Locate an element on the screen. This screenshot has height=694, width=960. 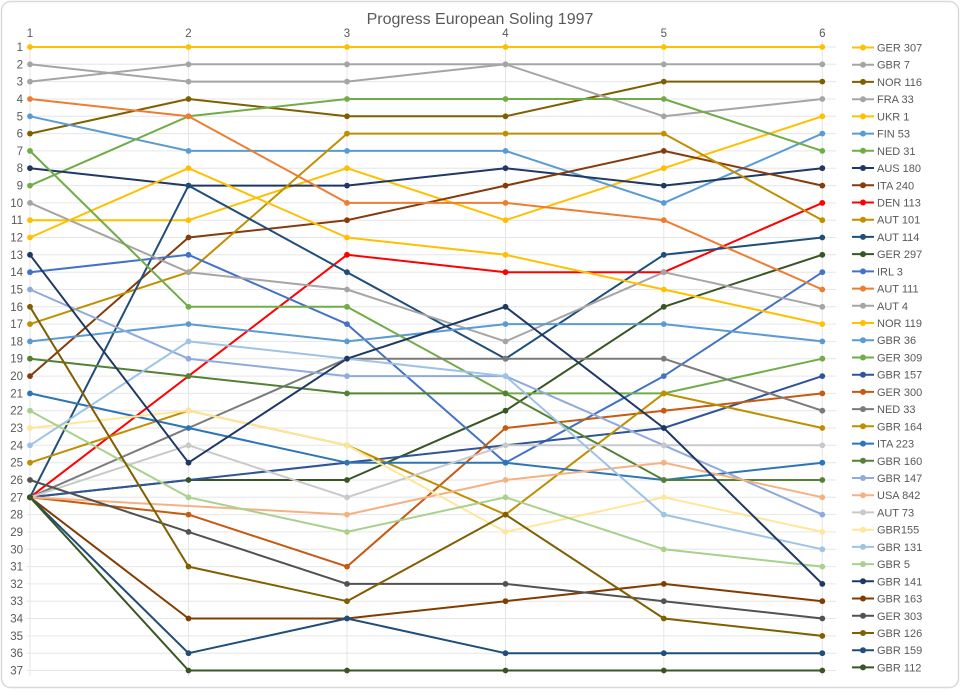
svg-text: 29 is located at coordinates (16, 533).